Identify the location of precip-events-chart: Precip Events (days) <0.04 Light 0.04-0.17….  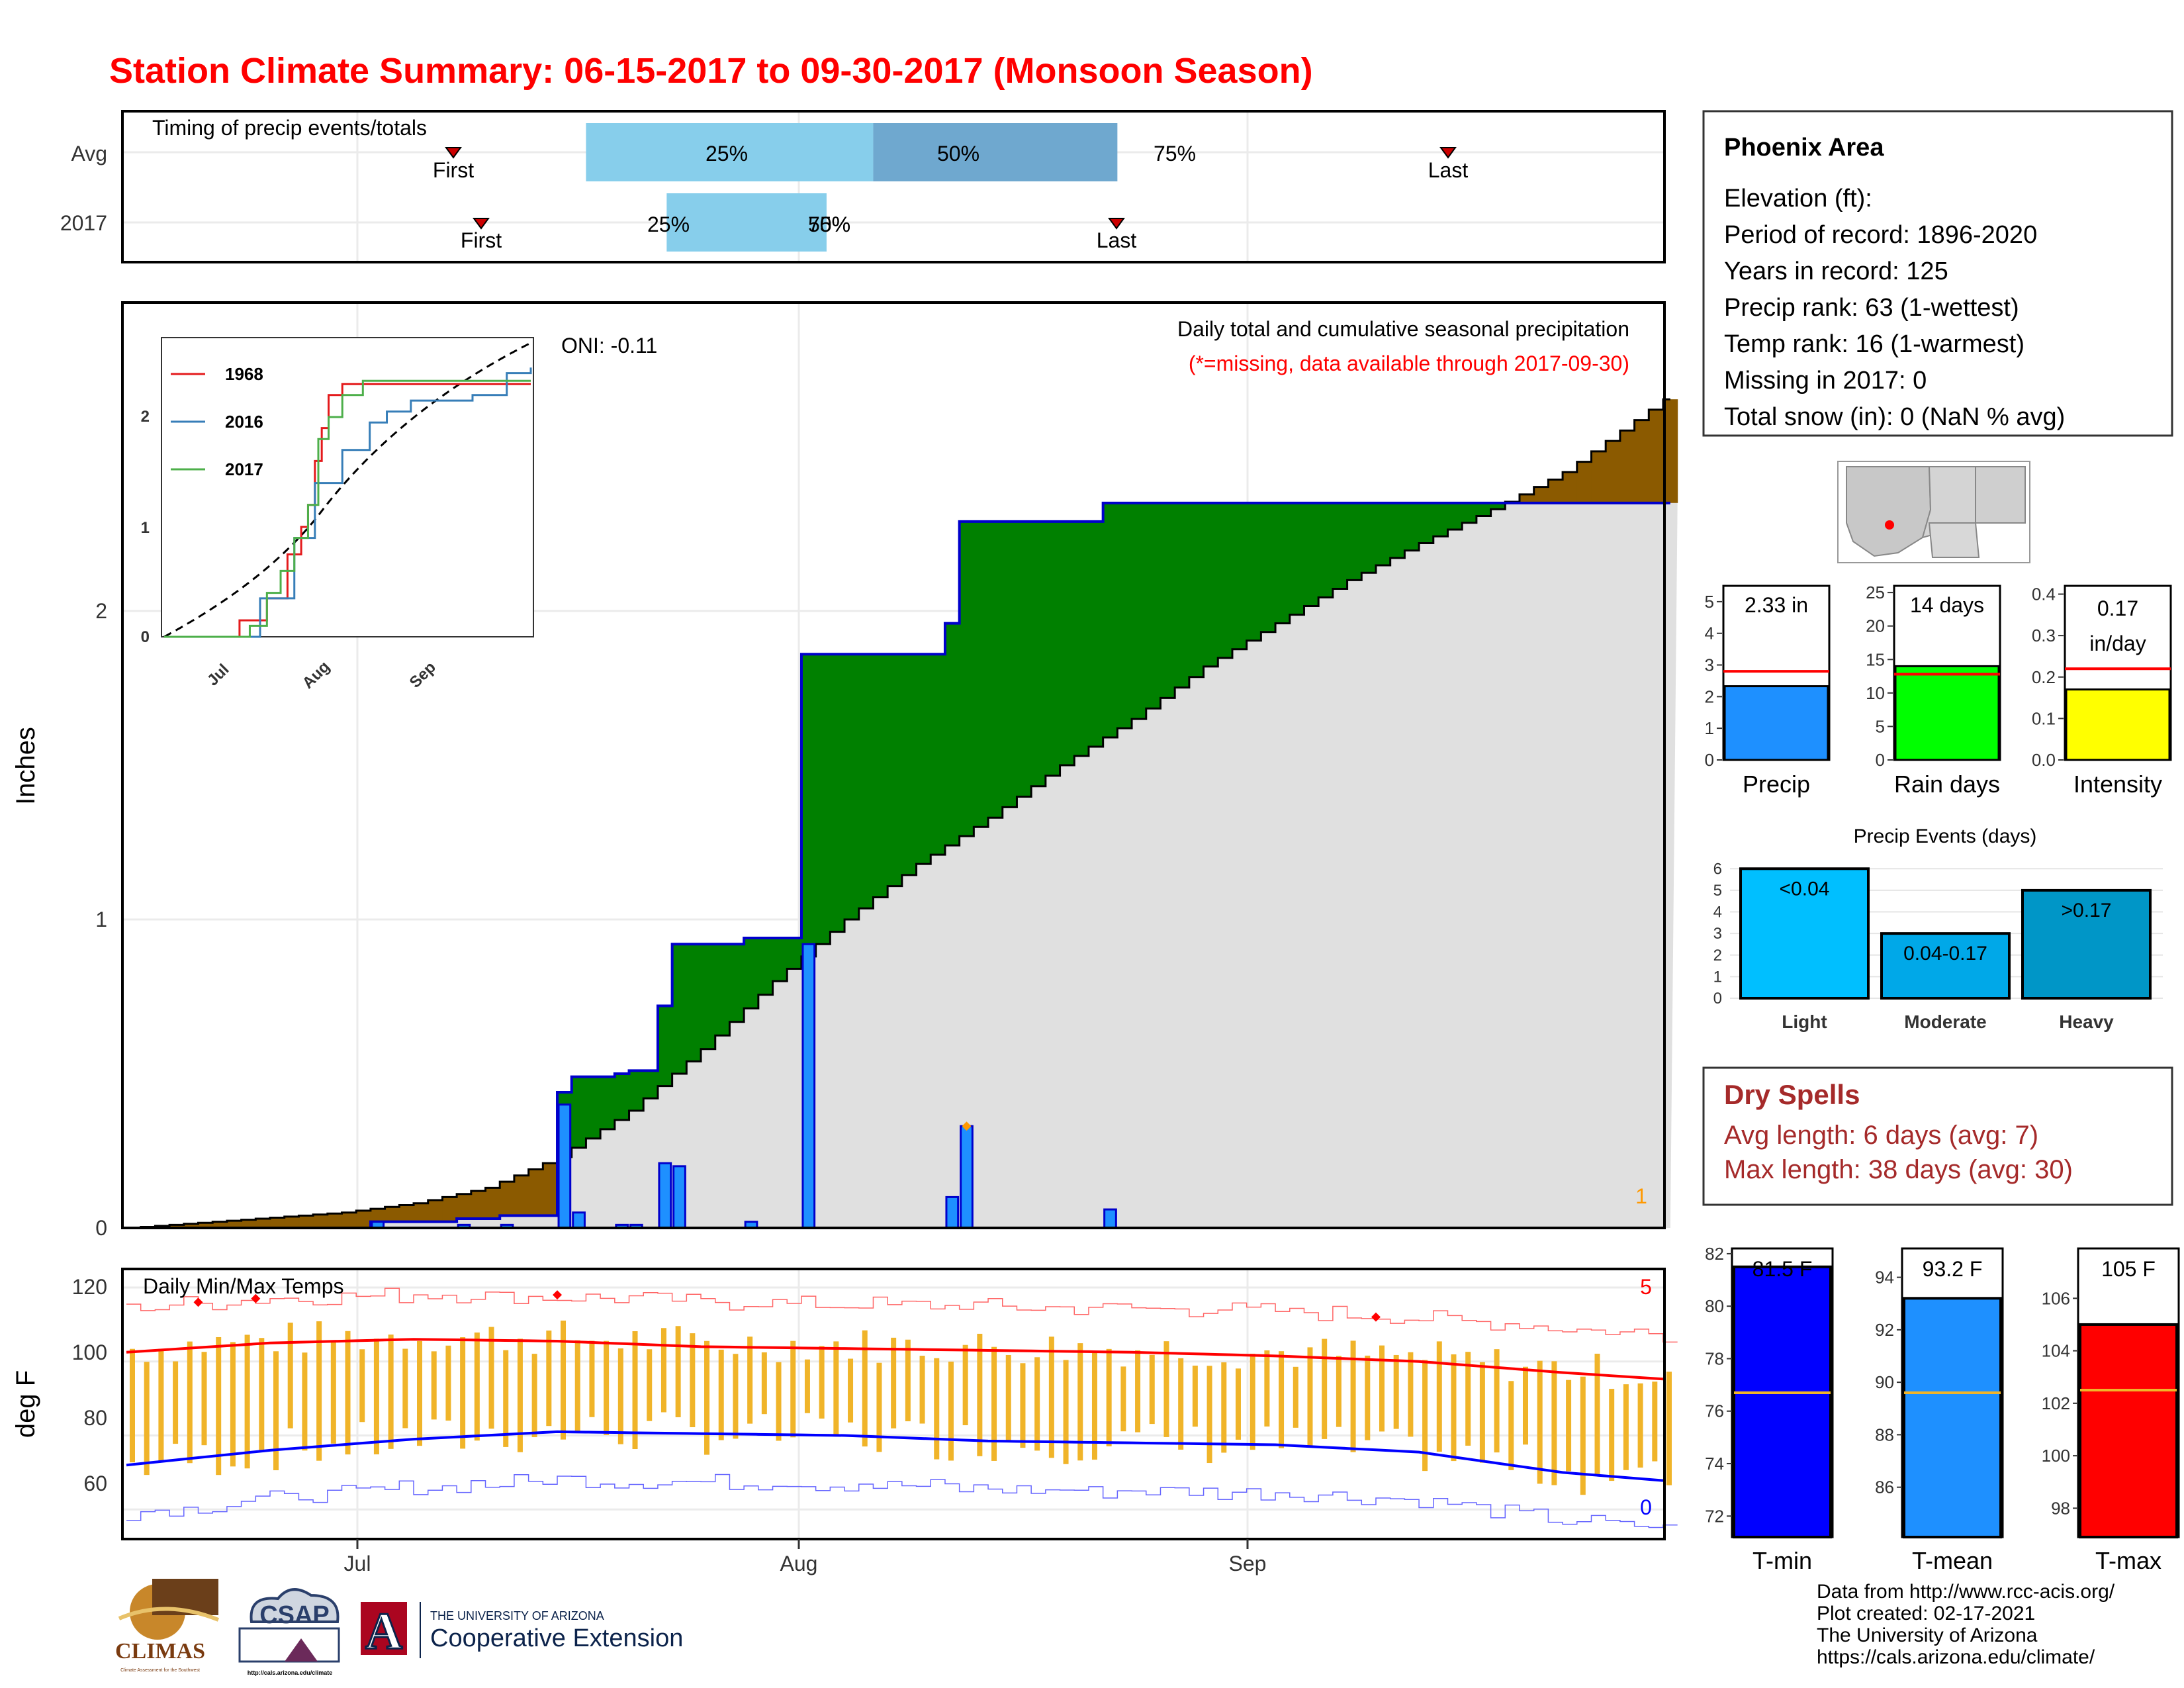
(1938, 928).